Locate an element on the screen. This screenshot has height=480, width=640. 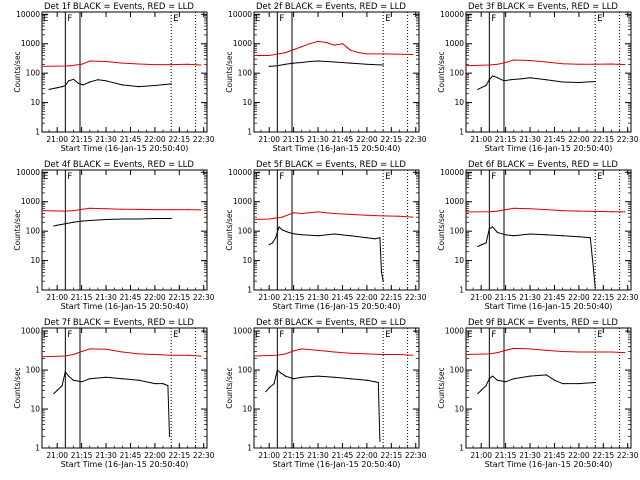
x-tick-label: 22:00 is located at coordinates (155, 139).